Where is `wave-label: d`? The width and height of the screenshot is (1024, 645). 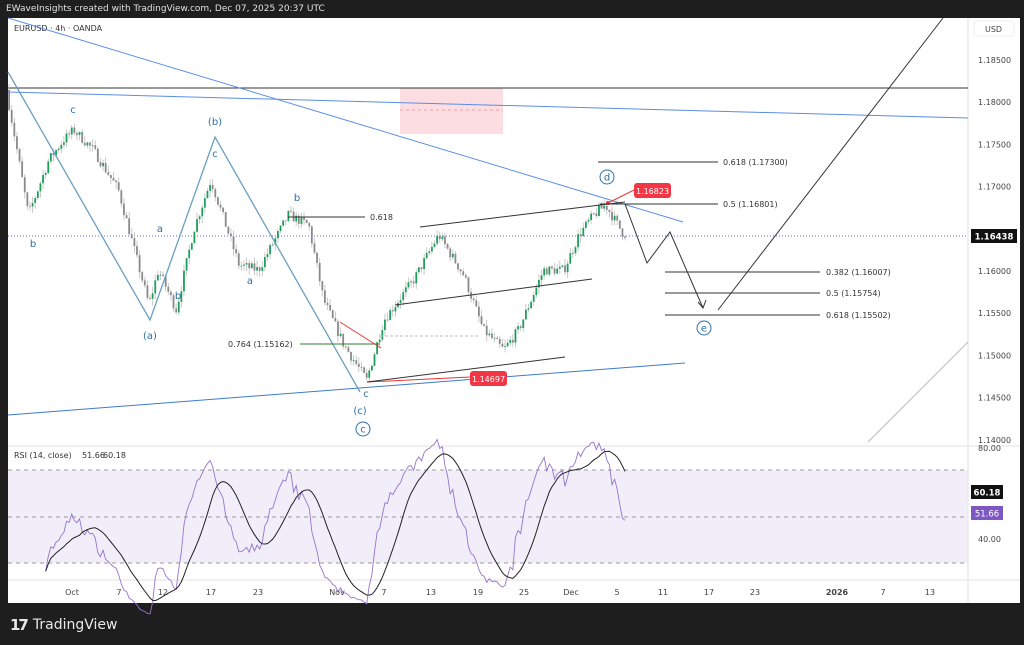 wave-label: d is located at coordinates (607, 178).